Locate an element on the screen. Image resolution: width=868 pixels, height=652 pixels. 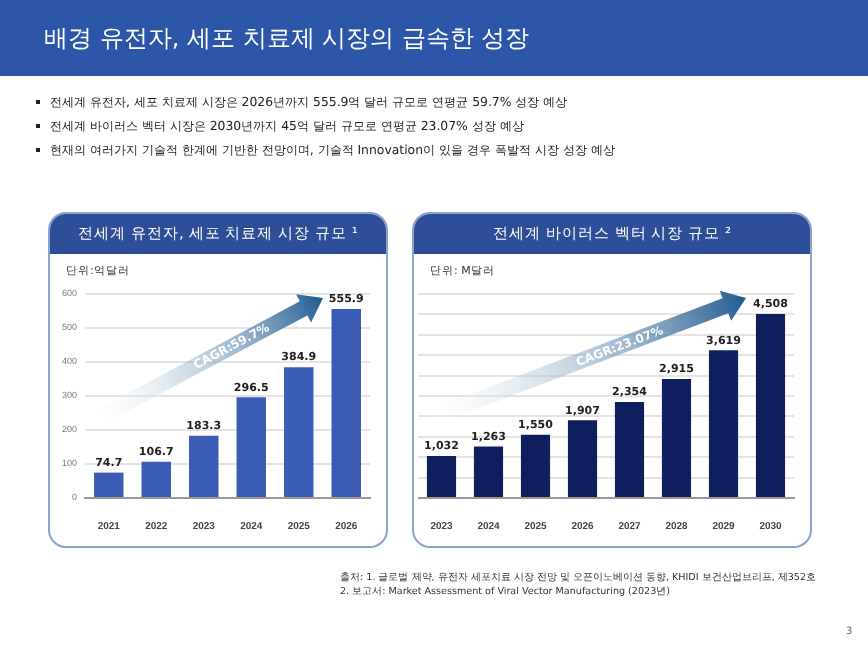
text: 배경 유전자, 세포 치료제 시장의 급속한 성장 is located at coordinates (434, 38).